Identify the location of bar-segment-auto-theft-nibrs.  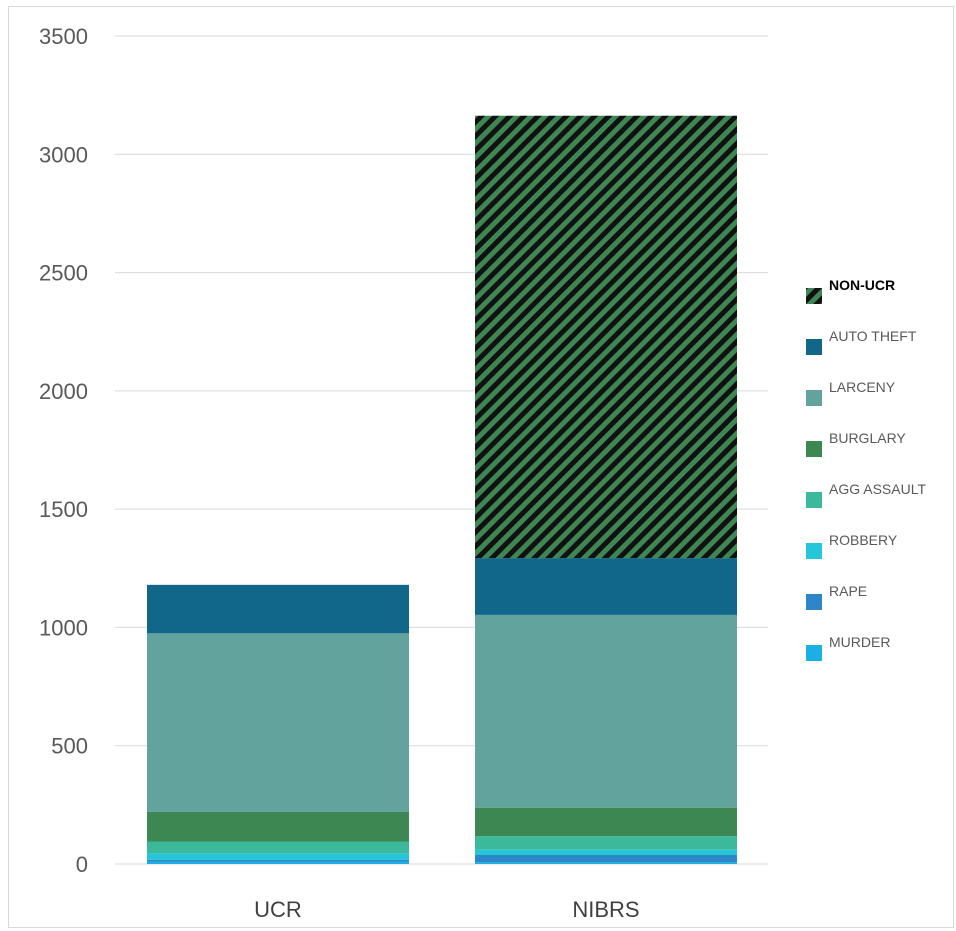
(606, 586).